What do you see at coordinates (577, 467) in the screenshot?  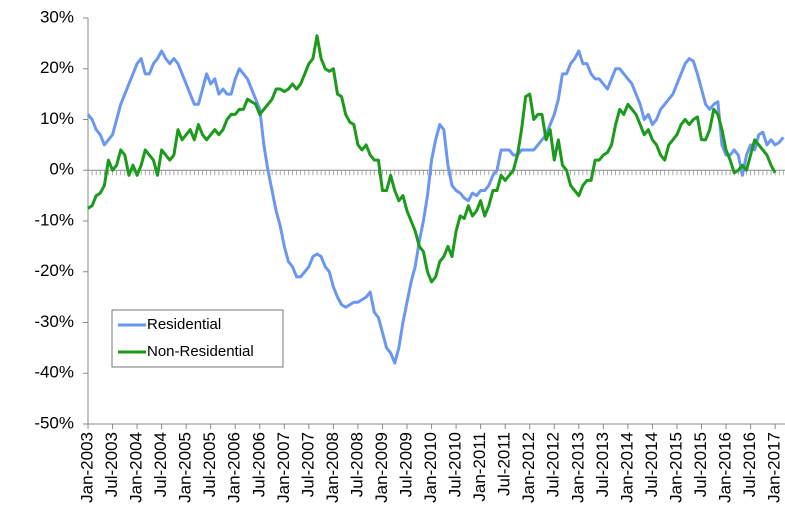 I see `x-tick-label: Jan-2013` at bounding box center [577, 467].